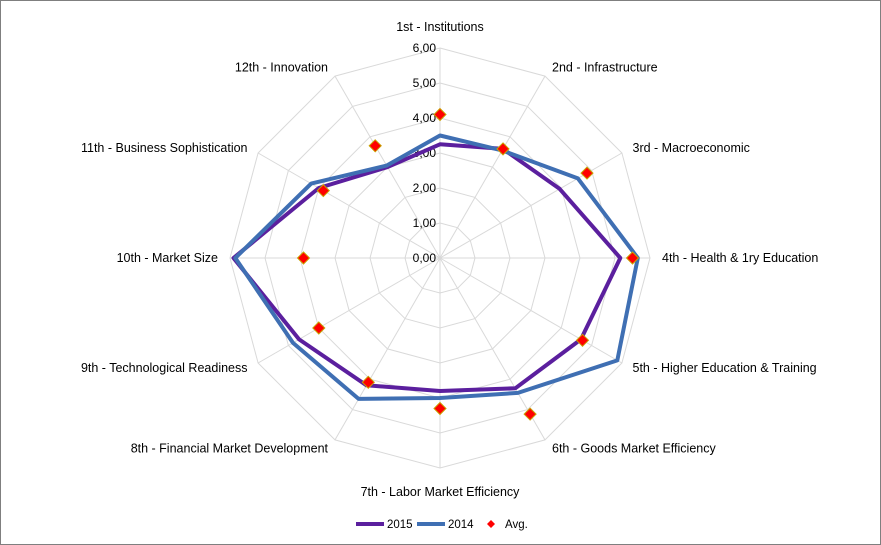 The width and height of the screenshot is (881, 545). I want to click on tick-label: 1,00, so click(425, 223).